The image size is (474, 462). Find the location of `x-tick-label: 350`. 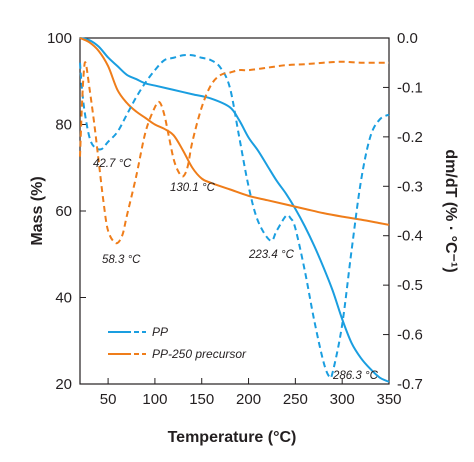

x-tick-label: 350 is located at coordinates (388, 399).